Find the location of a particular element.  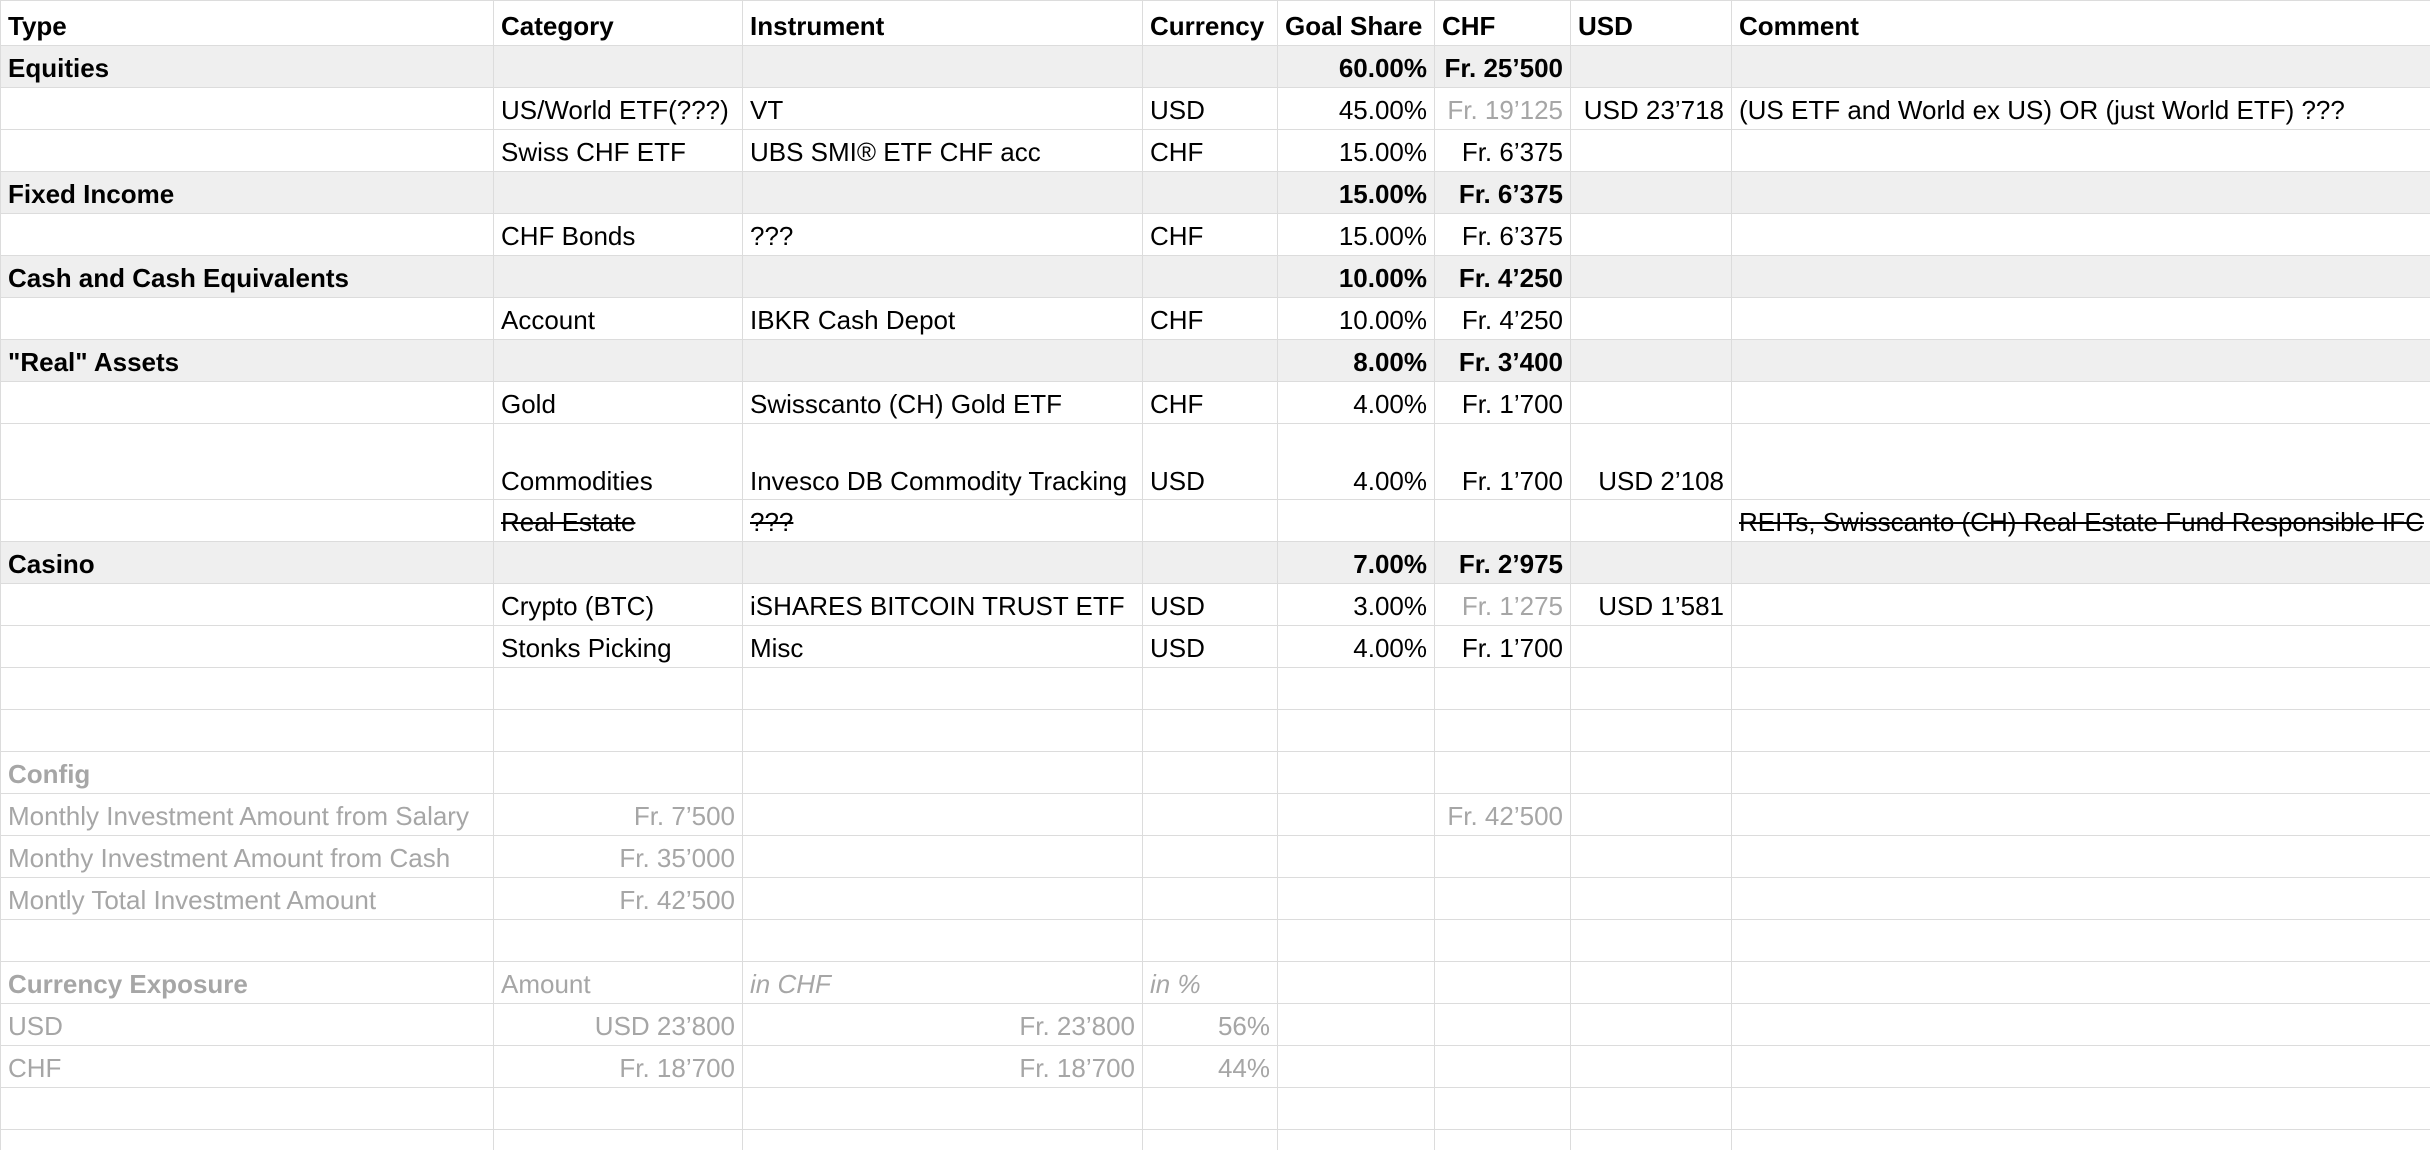

cell: Fr. 42’500 is located at coordinates (618, 898).